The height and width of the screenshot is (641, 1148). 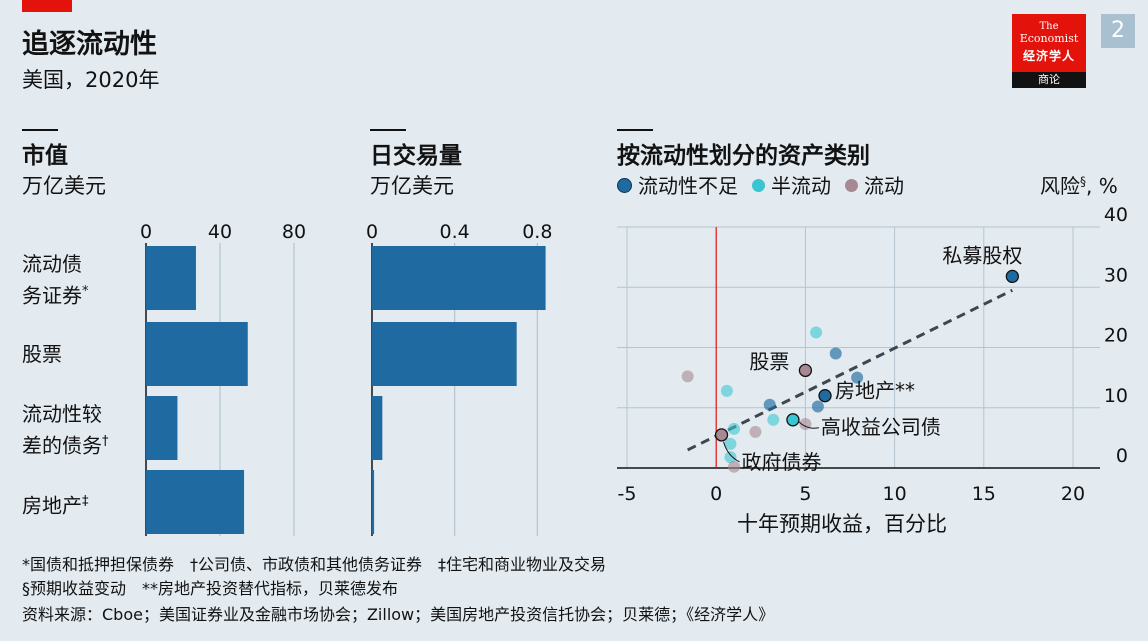 I want to click on scatter-y-tick-label: 40, so click(x=1116, y=215).